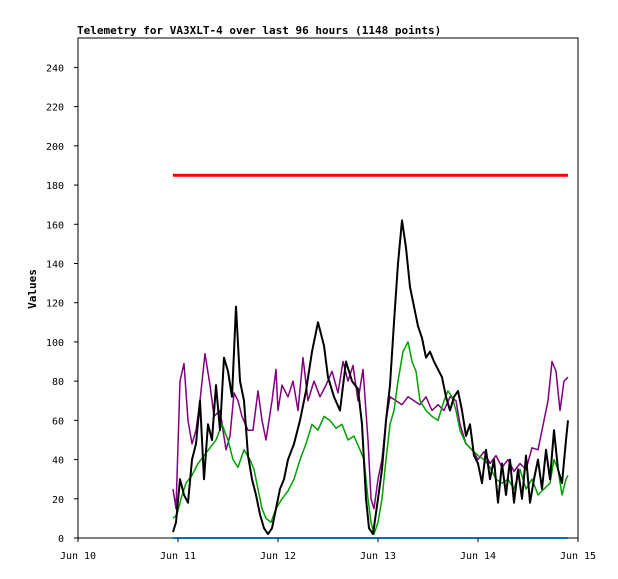 This screenshot has height=579, width=618. What do you see at coordinates (578, 556) in the screenshot?
I see `x-tick-label: Jun 15` at bounding box center [578, 556].